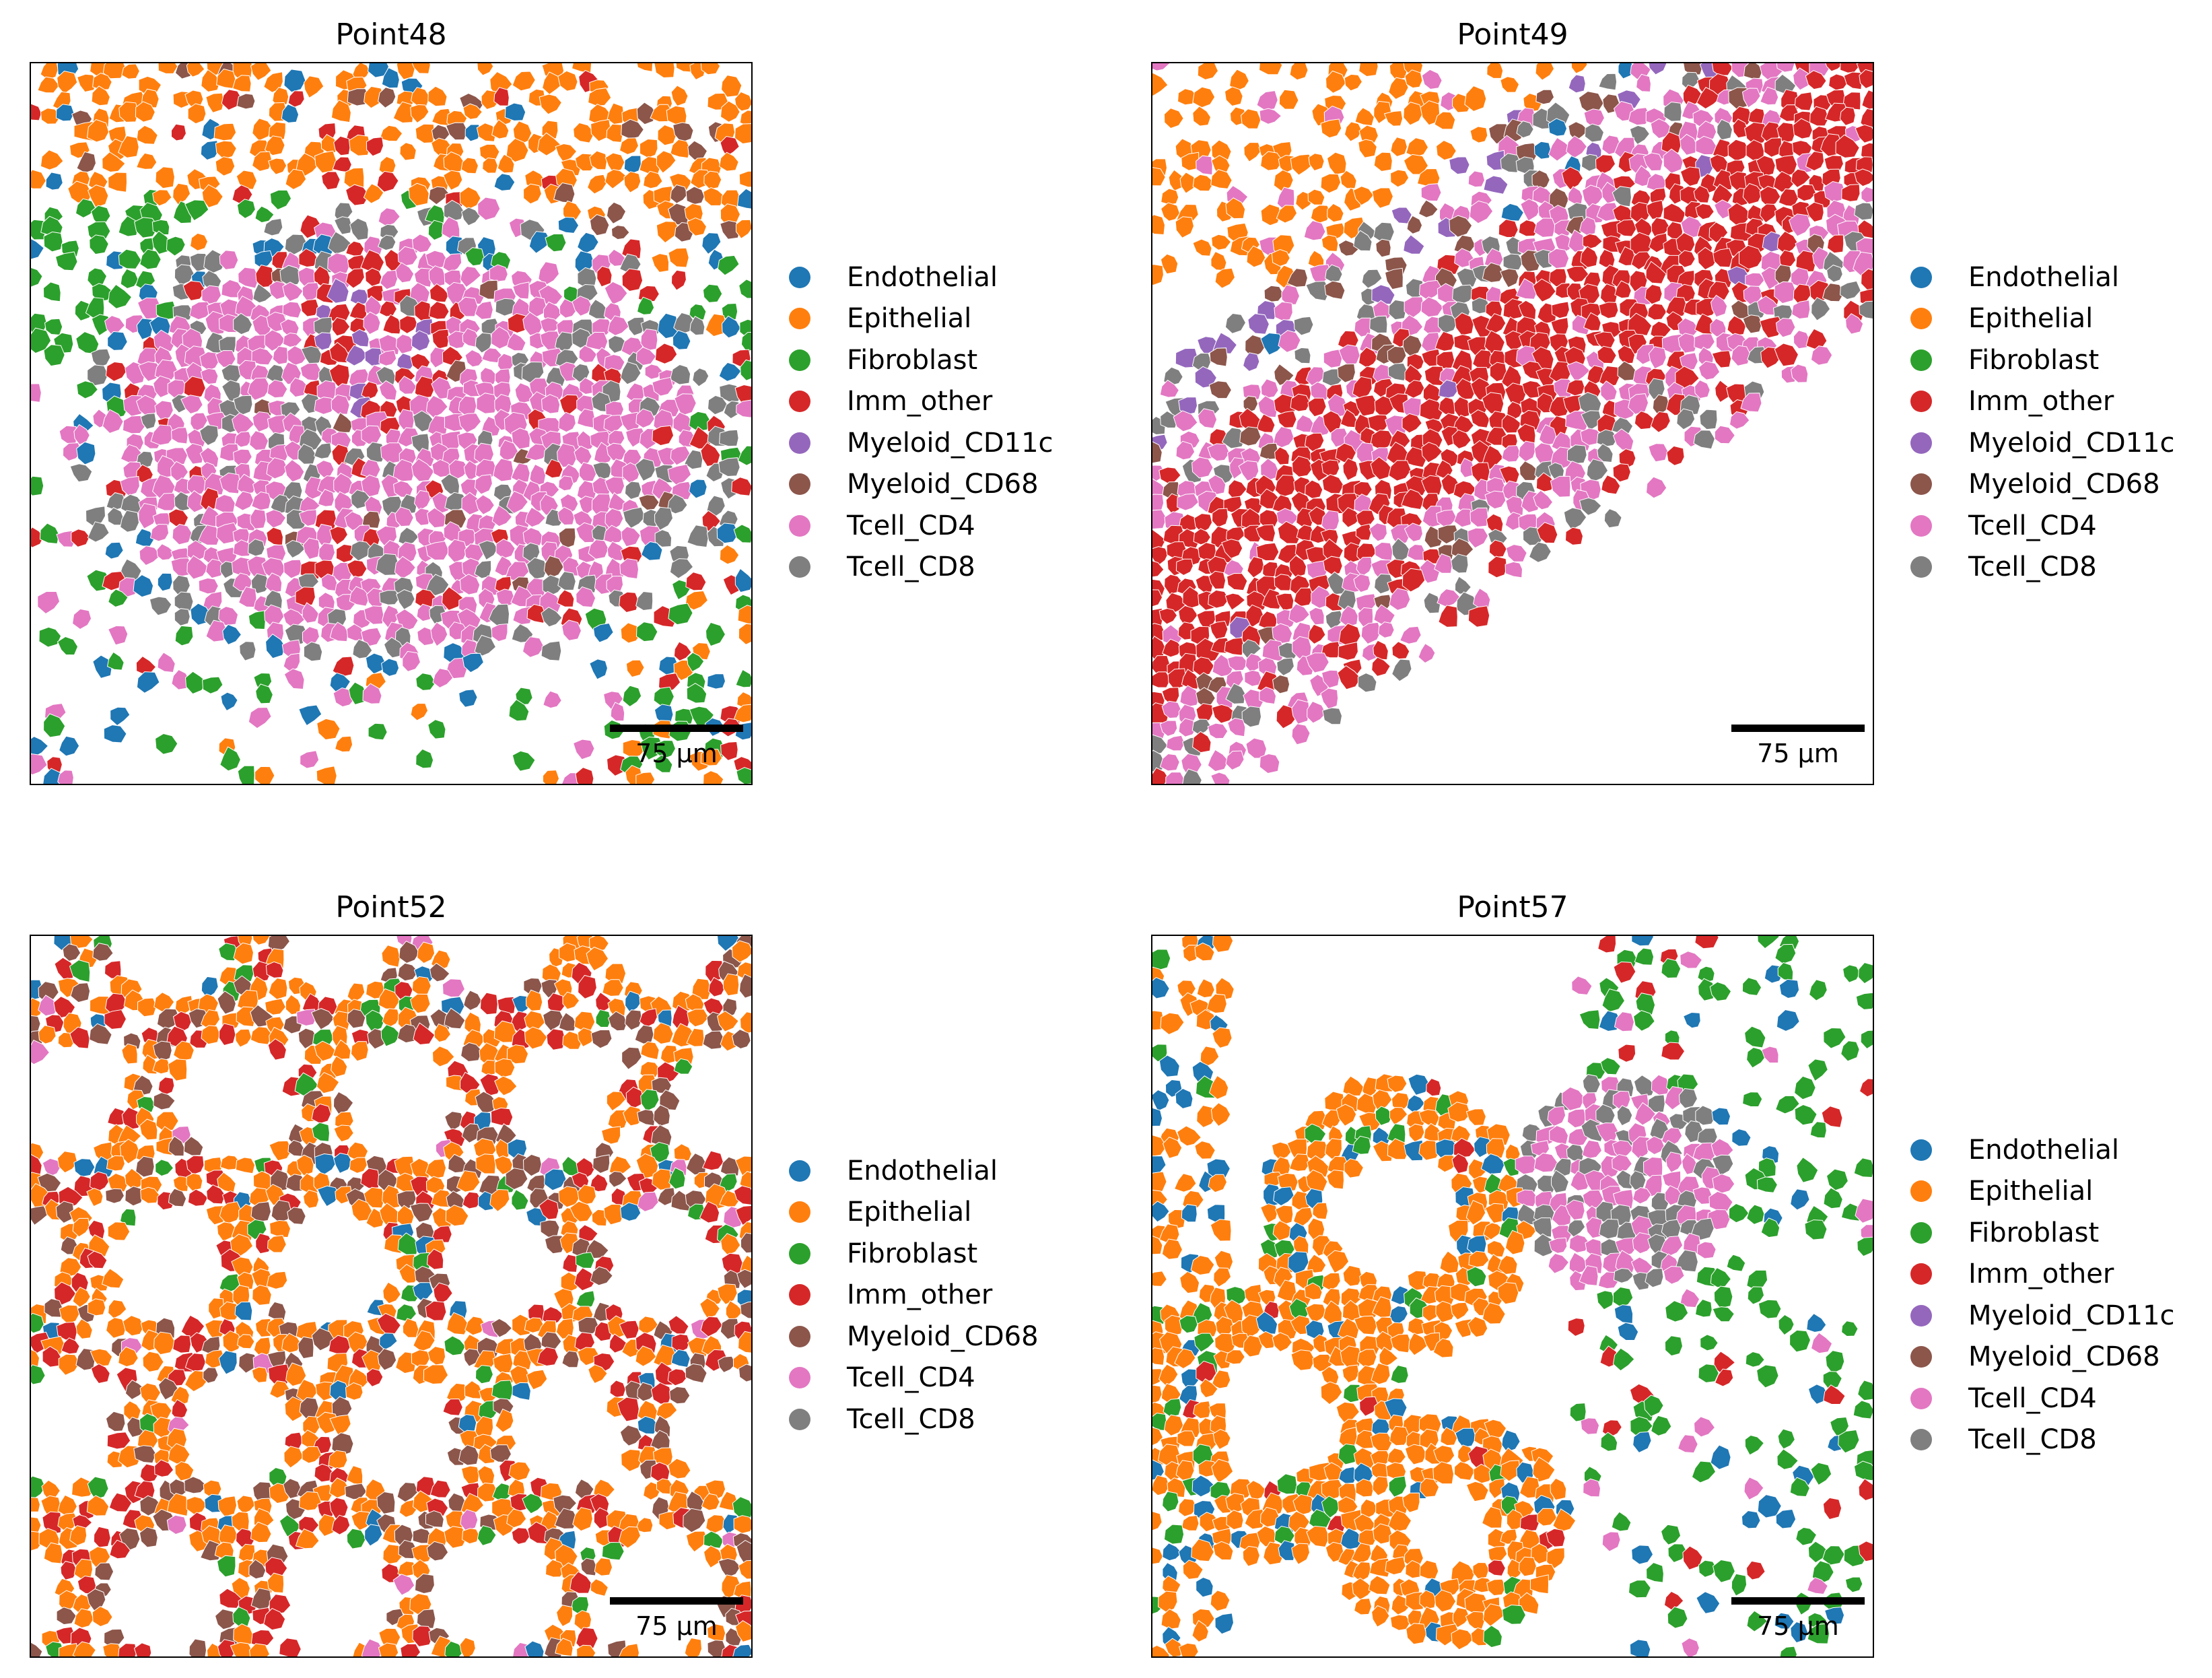 The image size is (2212, 1678). Describe the element at coordinates (1798, 1601) in the screenshot. I see `scalebar` at that location.